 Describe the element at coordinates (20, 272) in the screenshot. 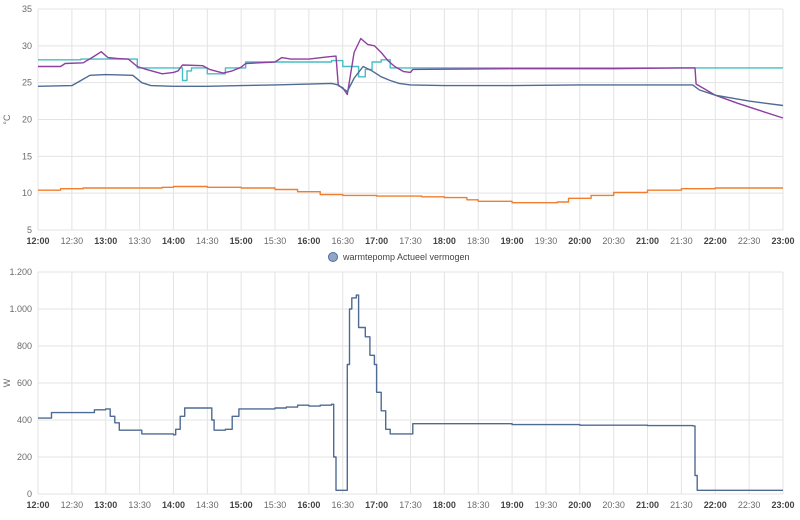

I see `y-tick-label: 1.200` at that location.